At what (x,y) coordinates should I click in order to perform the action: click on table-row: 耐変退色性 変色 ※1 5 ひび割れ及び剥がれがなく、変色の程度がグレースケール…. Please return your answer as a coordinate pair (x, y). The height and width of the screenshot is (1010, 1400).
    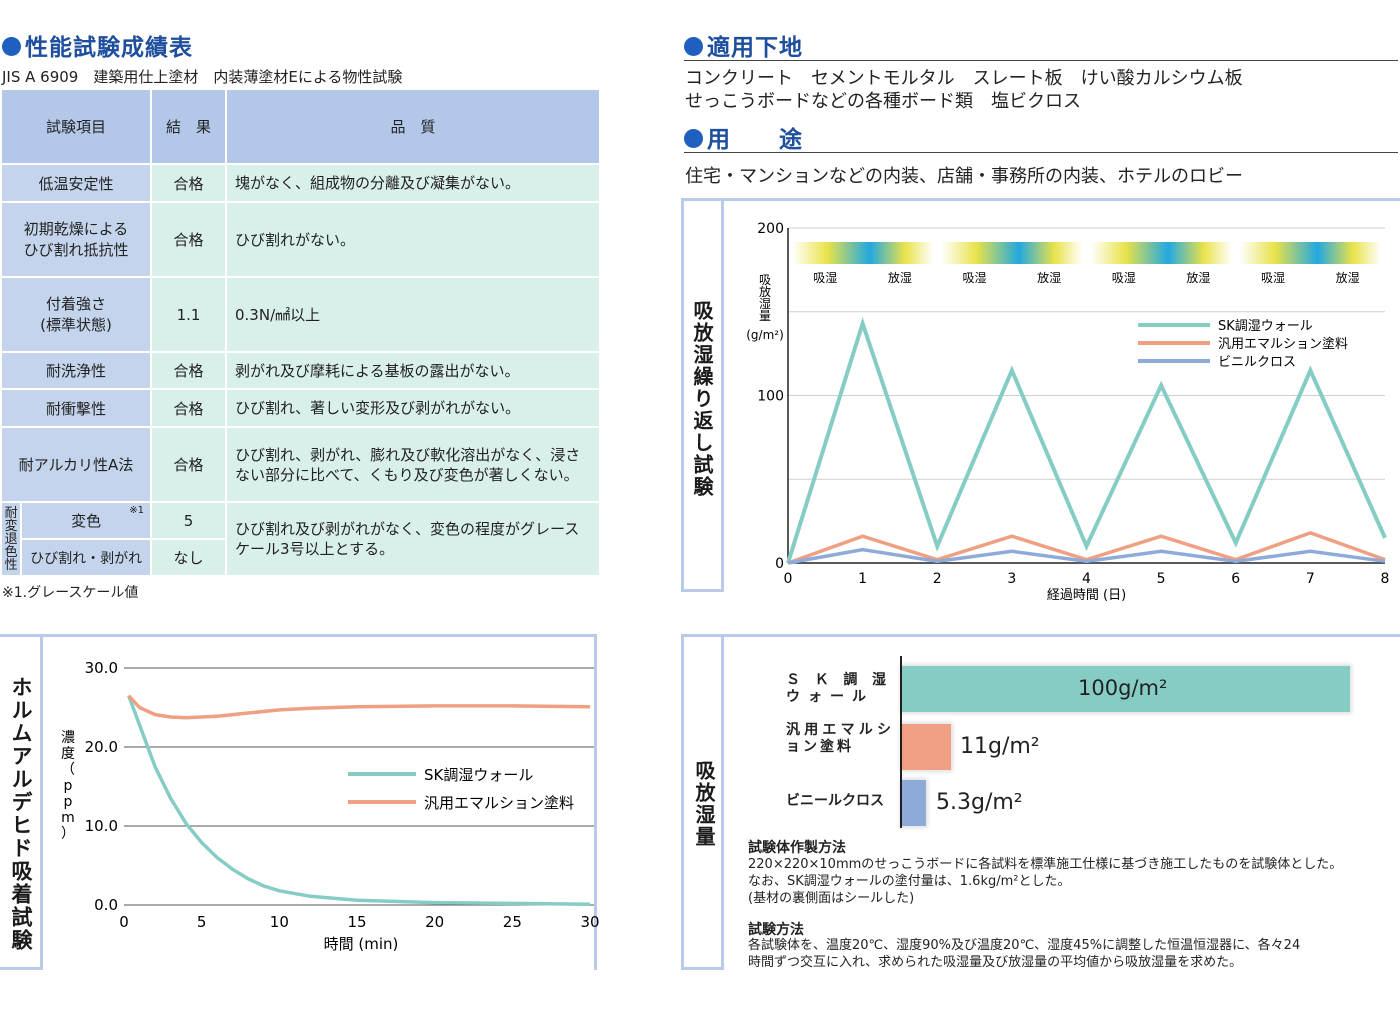
    Looking at the image, I should click on (300, 539).